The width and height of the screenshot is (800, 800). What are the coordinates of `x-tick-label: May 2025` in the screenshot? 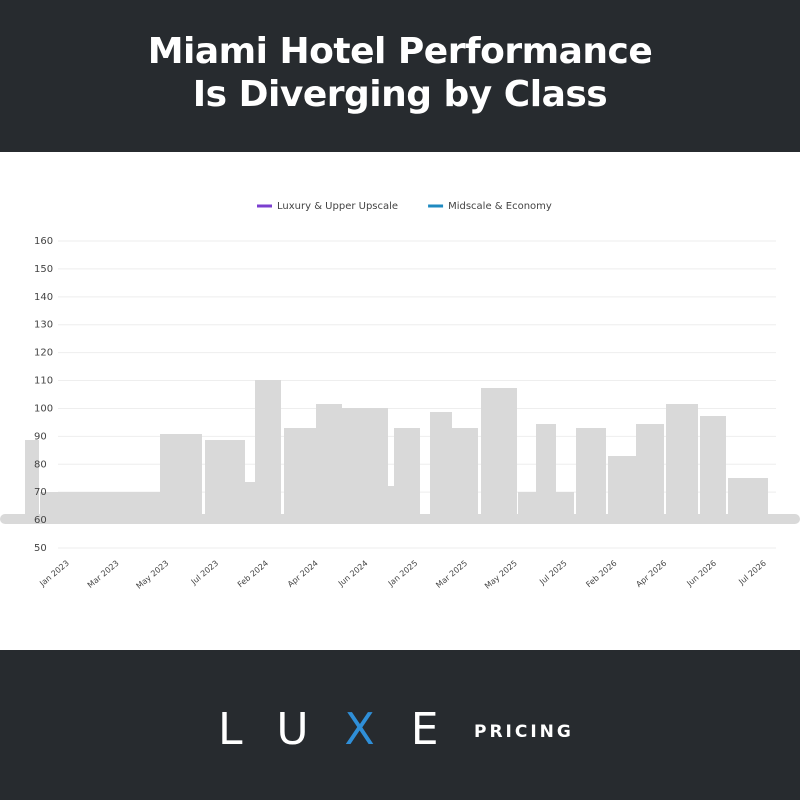 It's located at (501, 575).